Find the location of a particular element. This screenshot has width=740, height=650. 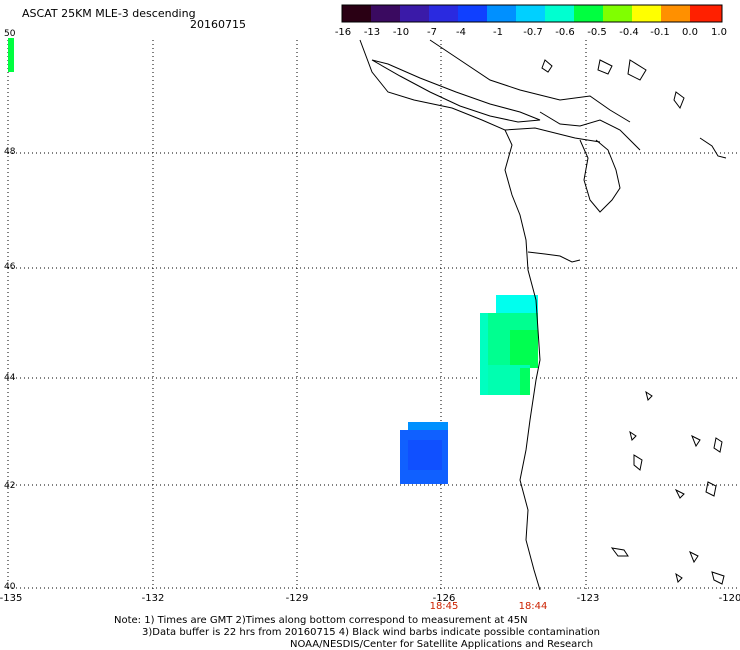

georgia-strait-shore is located at coordinates (590, 131).